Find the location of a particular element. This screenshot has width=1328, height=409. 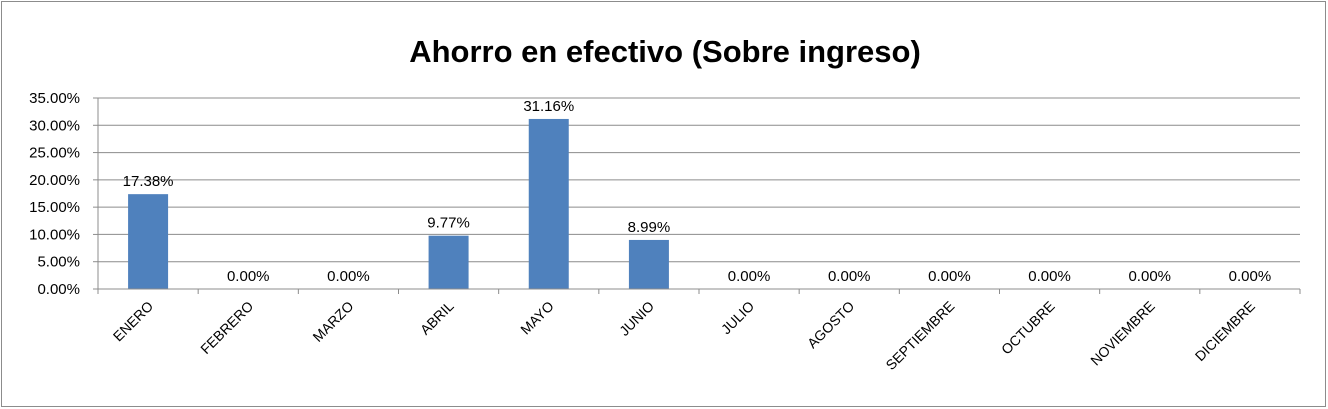

y-tick-label: 25.00% is located at coordinates (54, 153).